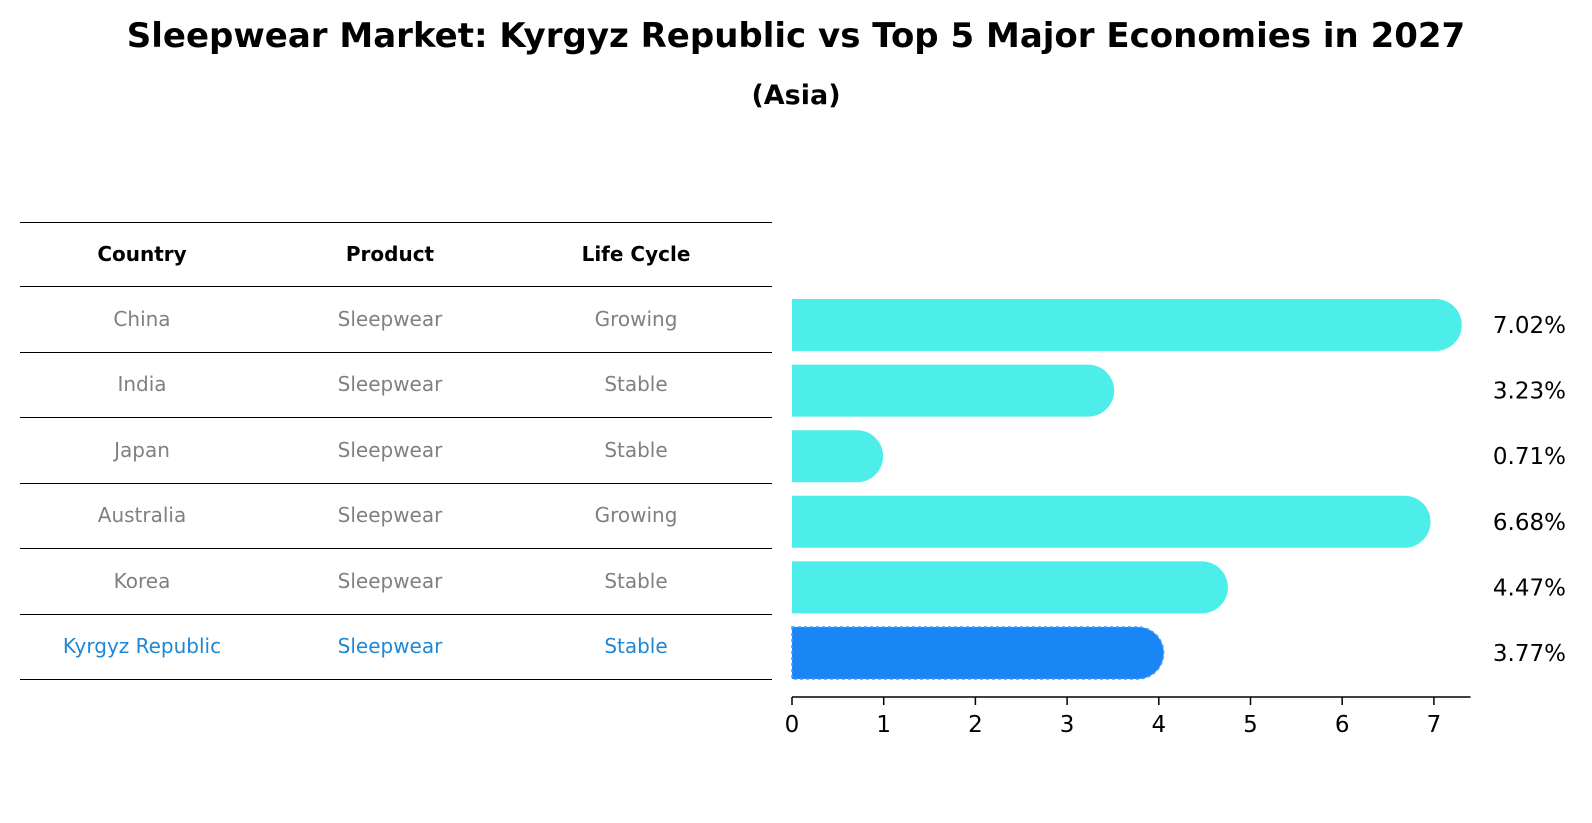 Image resolution: width=1592 pixels, height=823 pixels. What do you see at coordinates (1529, 588) in the screenshot?
I see `value-label: 4.47%` at bounding box center [1529, 588].